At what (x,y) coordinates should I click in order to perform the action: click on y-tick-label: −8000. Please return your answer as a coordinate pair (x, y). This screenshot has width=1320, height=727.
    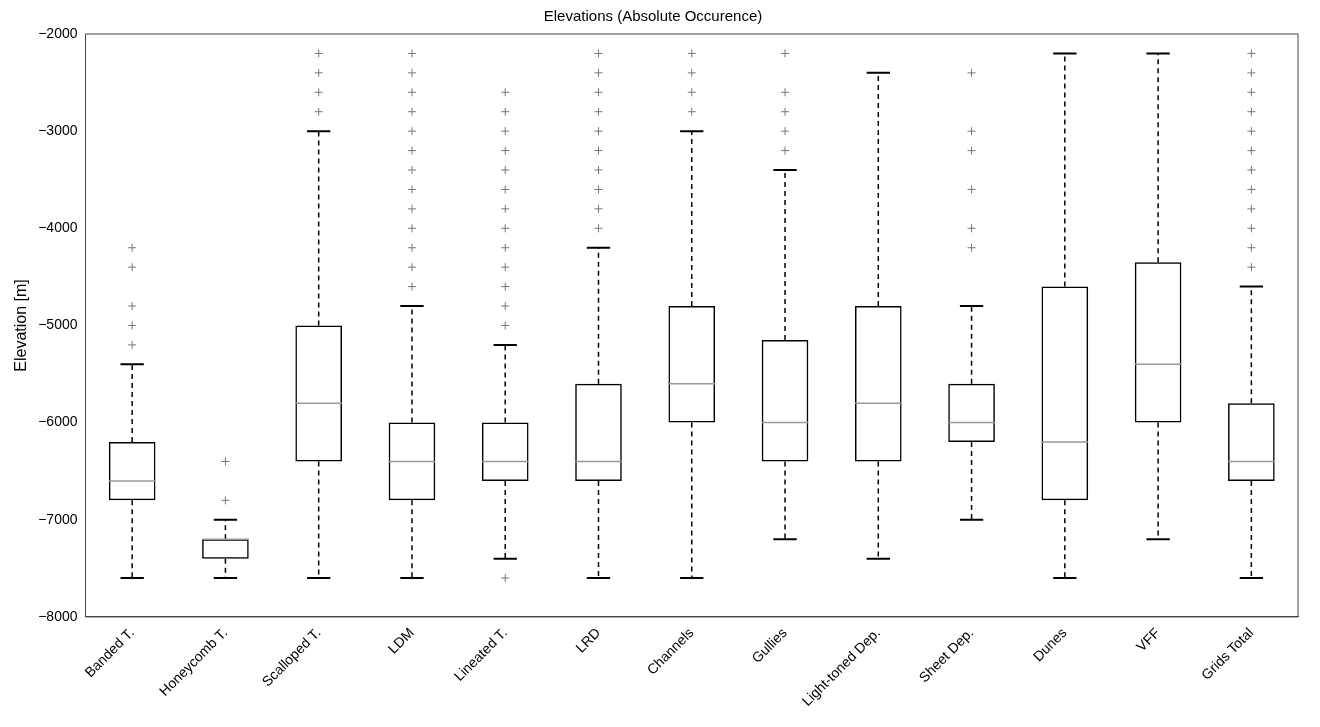
    Looking at the image, I should click on (58, 615).